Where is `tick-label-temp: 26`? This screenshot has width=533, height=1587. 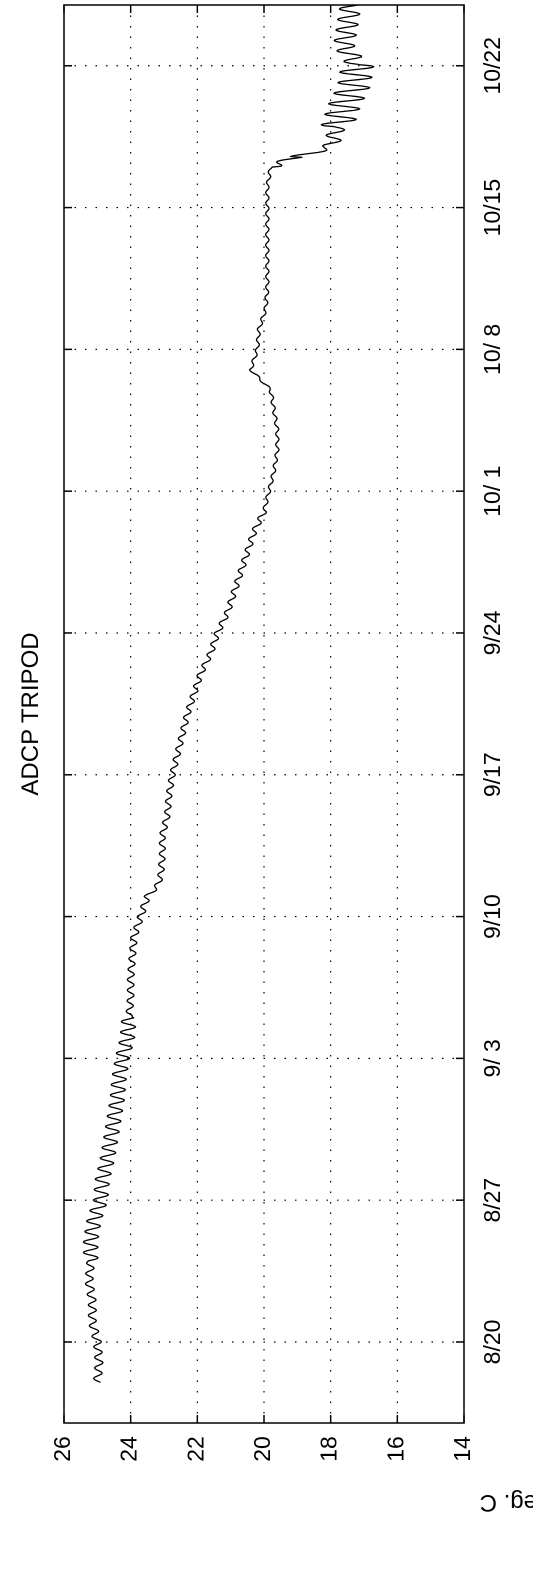 tick-label-temp: 26 is located at coordinates (62, 1449).